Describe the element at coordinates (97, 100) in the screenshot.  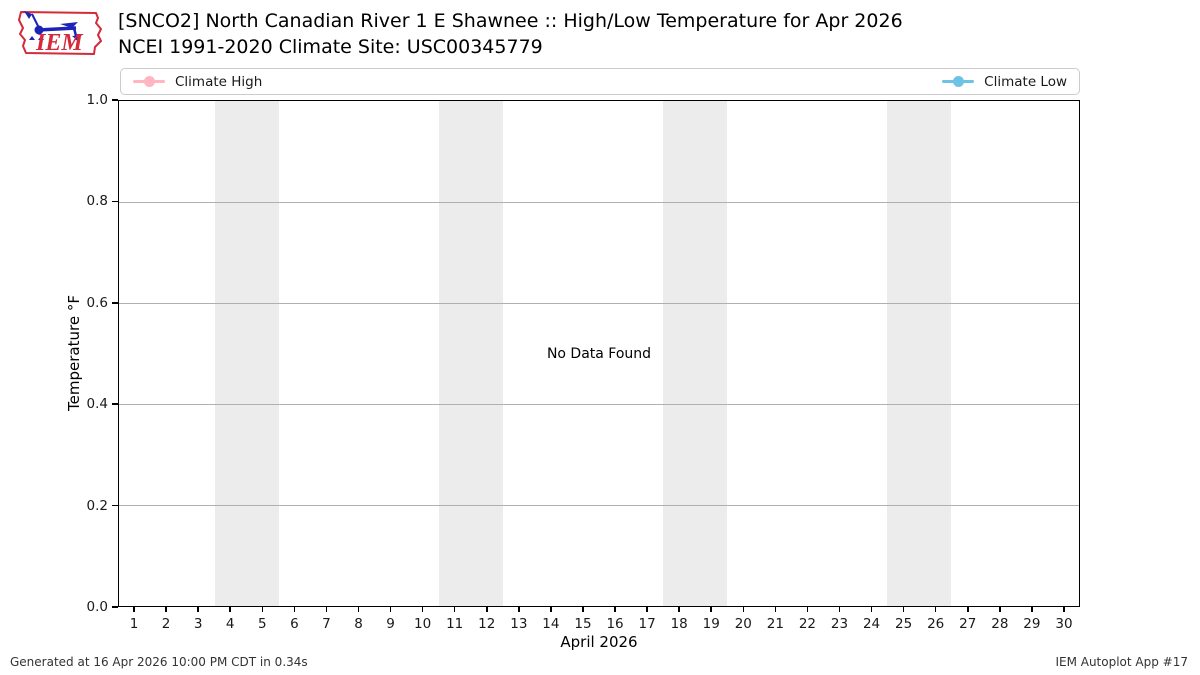
I see `y-tick-label: 1.0` at that location.